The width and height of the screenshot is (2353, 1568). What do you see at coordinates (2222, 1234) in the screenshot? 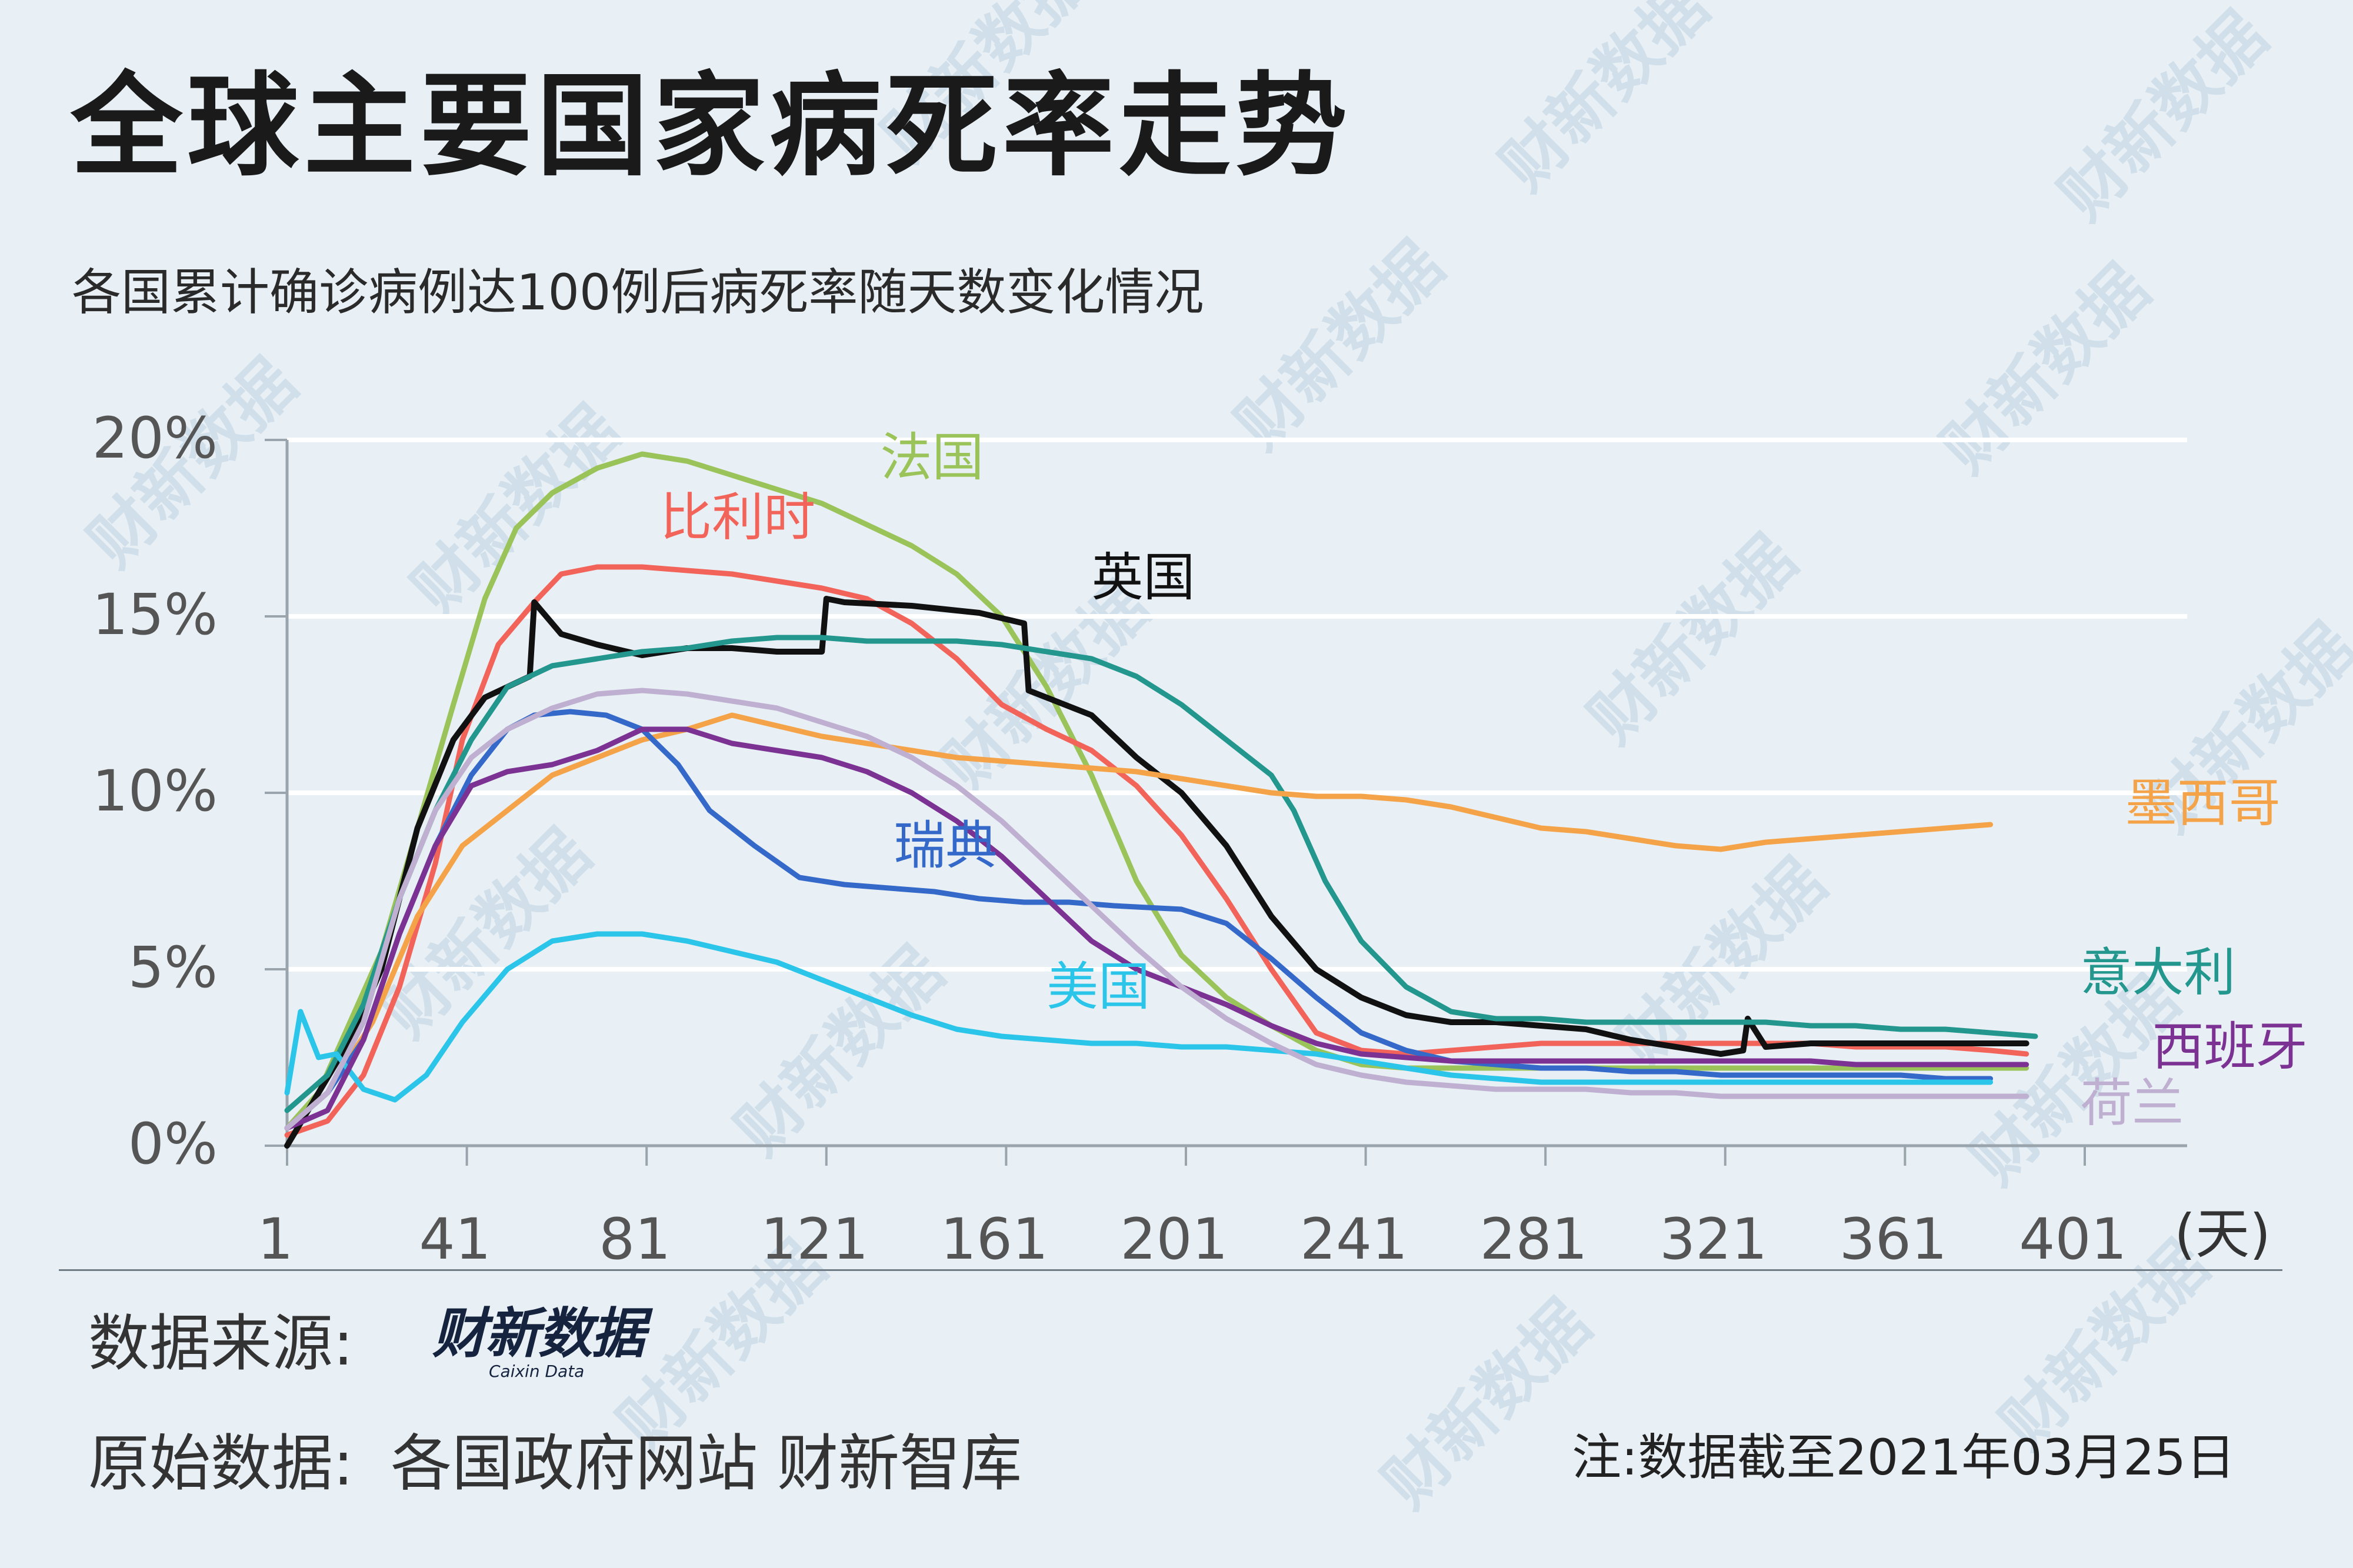
I see `x-axis-unit: (天)` at bounding box center [2222, 1234].